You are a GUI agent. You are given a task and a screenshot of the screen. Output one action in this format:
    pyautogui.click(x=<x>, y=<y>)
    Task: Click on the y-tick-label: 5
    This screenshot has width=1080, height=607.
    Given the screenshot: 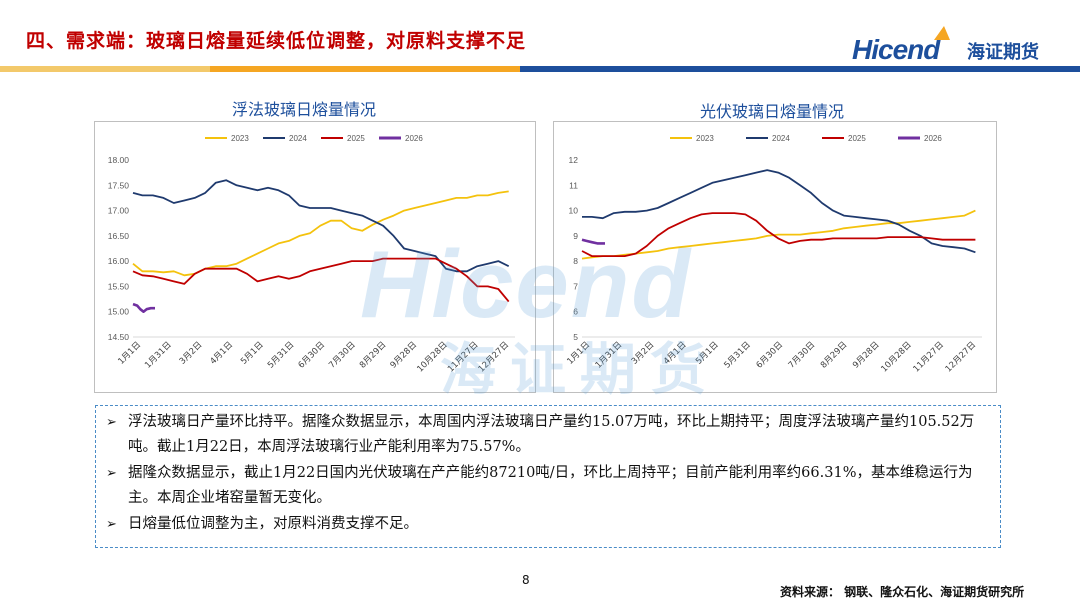 What is the action you would take?
    pyautogui.click(x=575, y=337)
    